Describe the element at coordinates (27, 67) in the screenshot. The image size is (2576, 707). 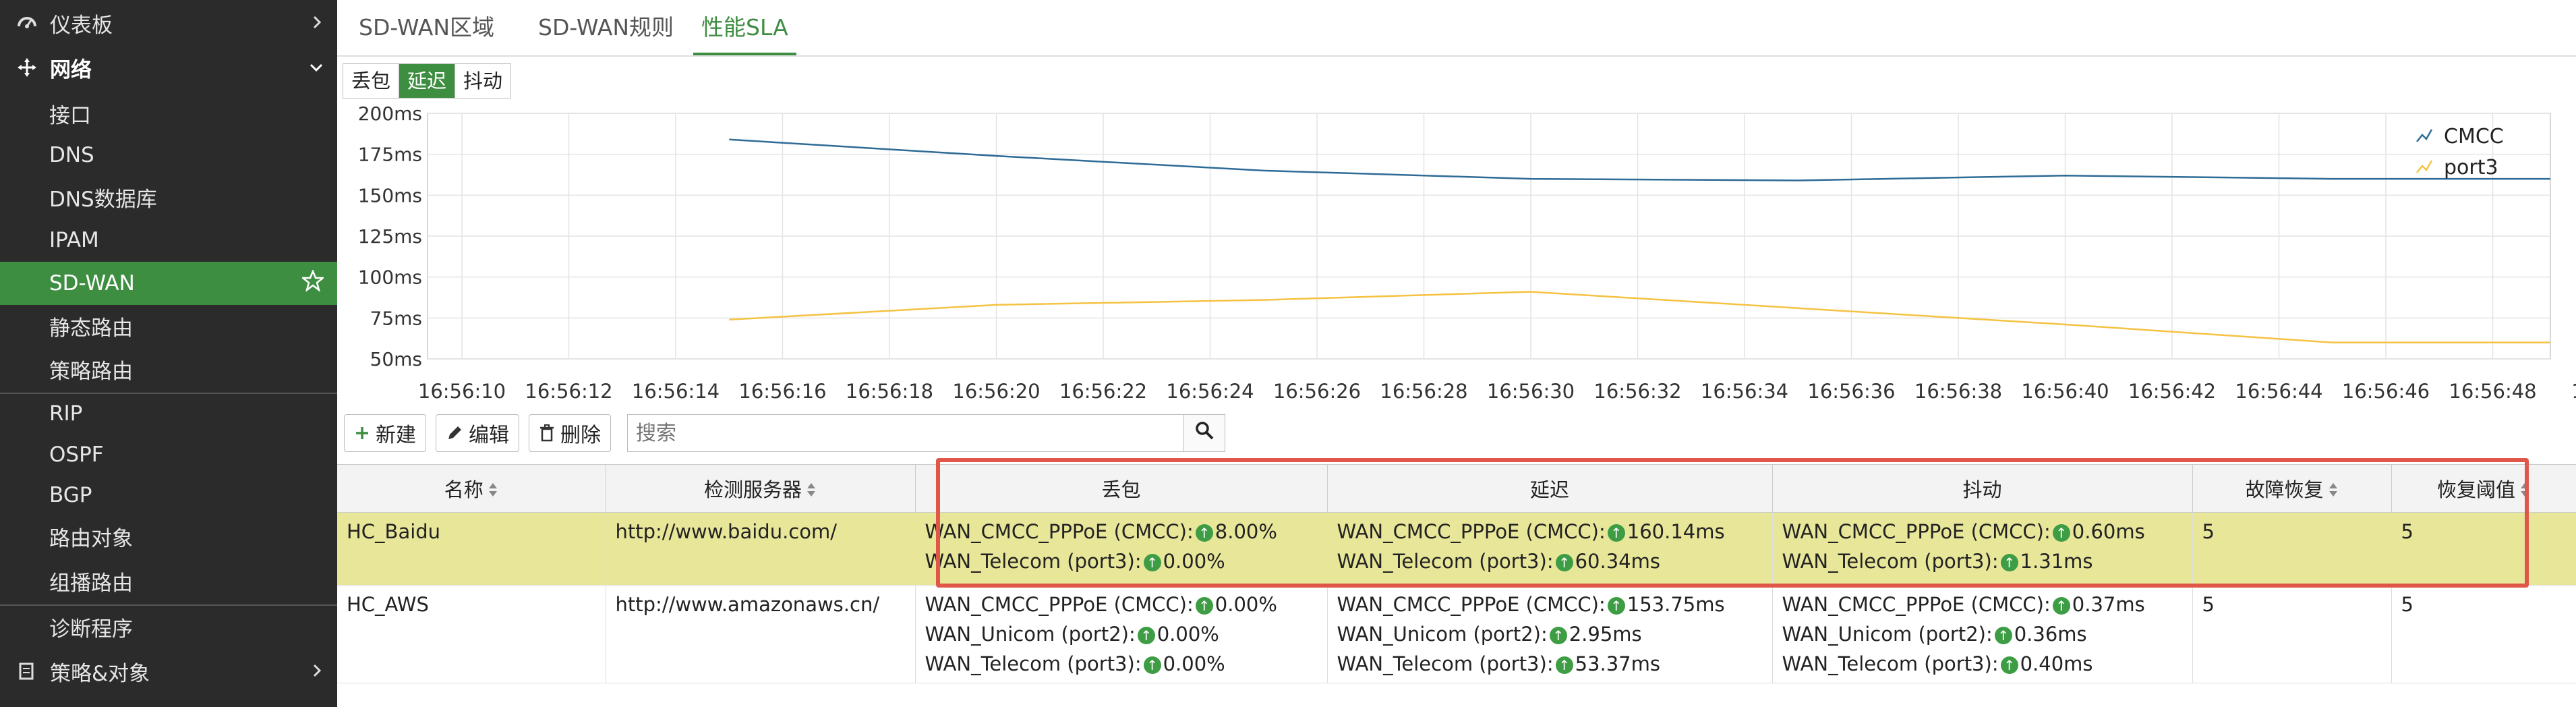
I see `network-icon` at that location.